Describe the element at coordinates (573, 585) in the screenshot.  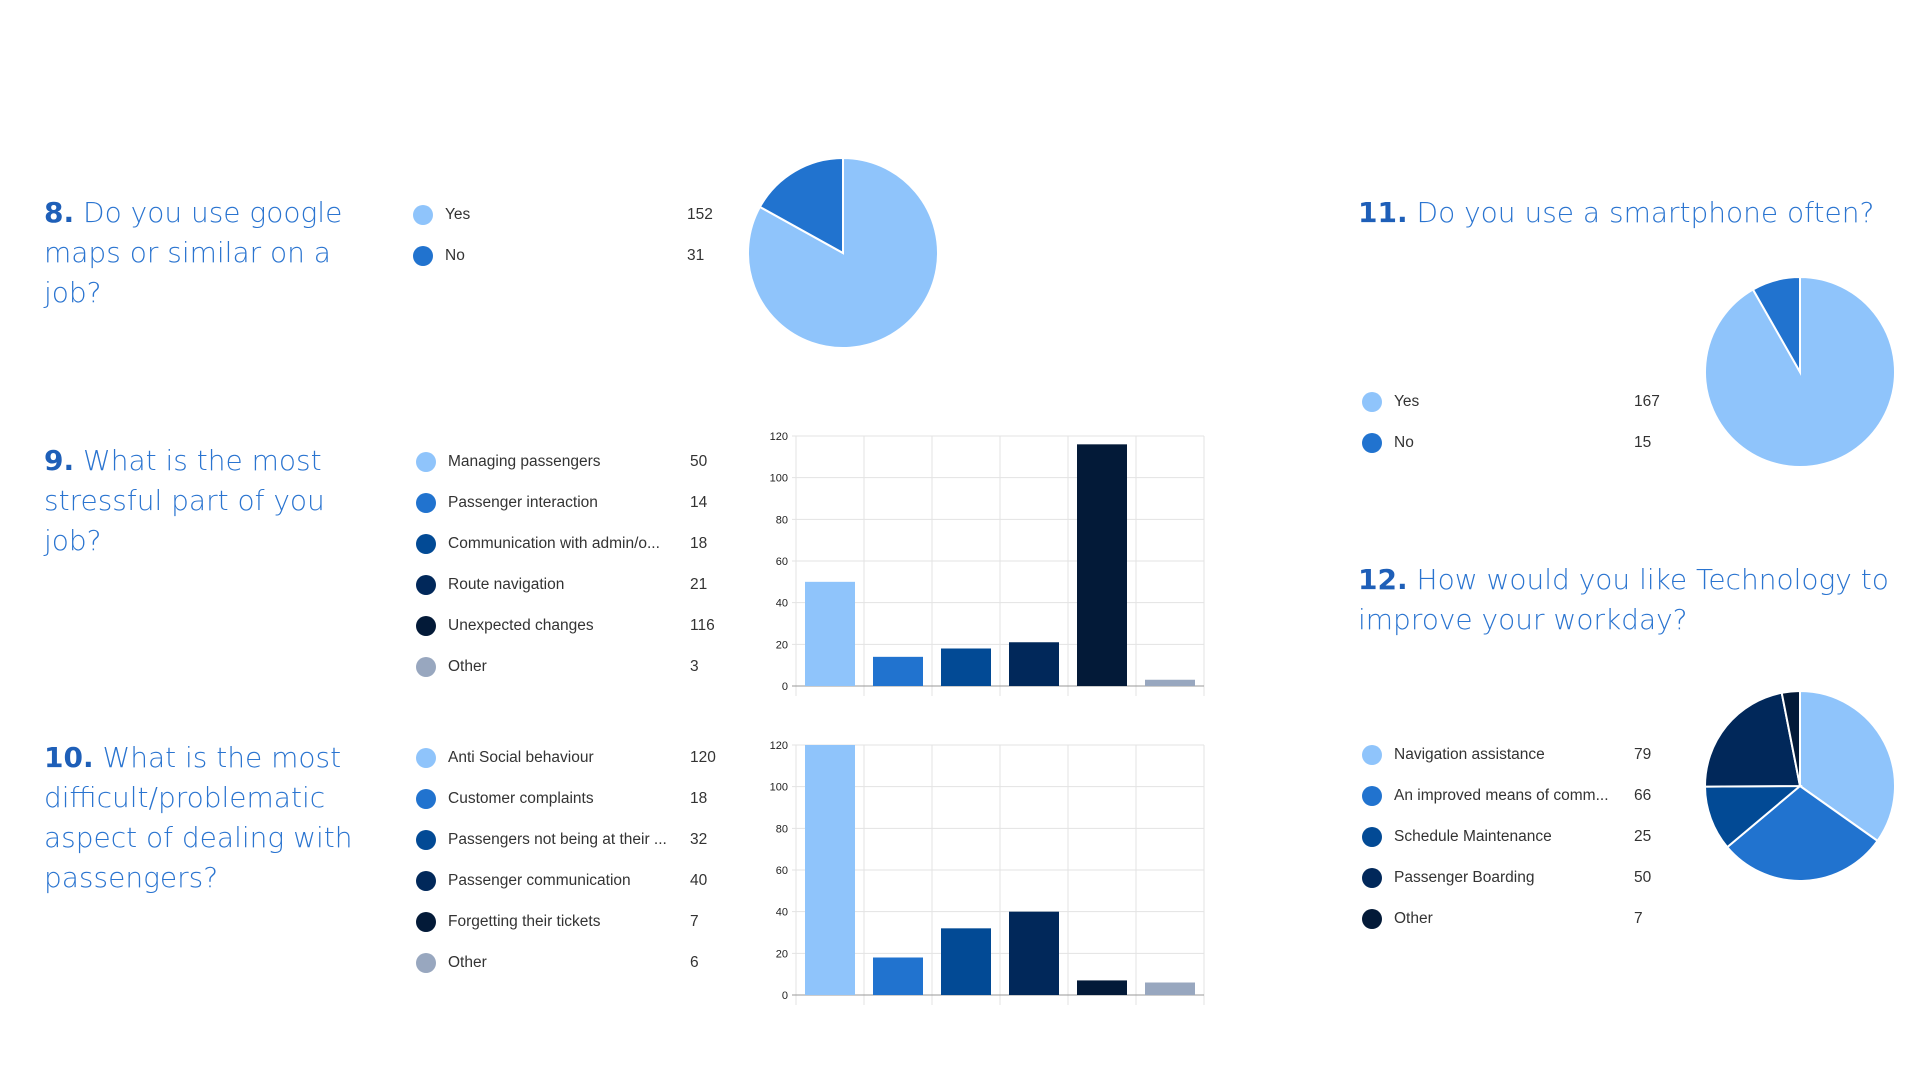
I see `q9-legend-item: Route navigation 21` at that location.